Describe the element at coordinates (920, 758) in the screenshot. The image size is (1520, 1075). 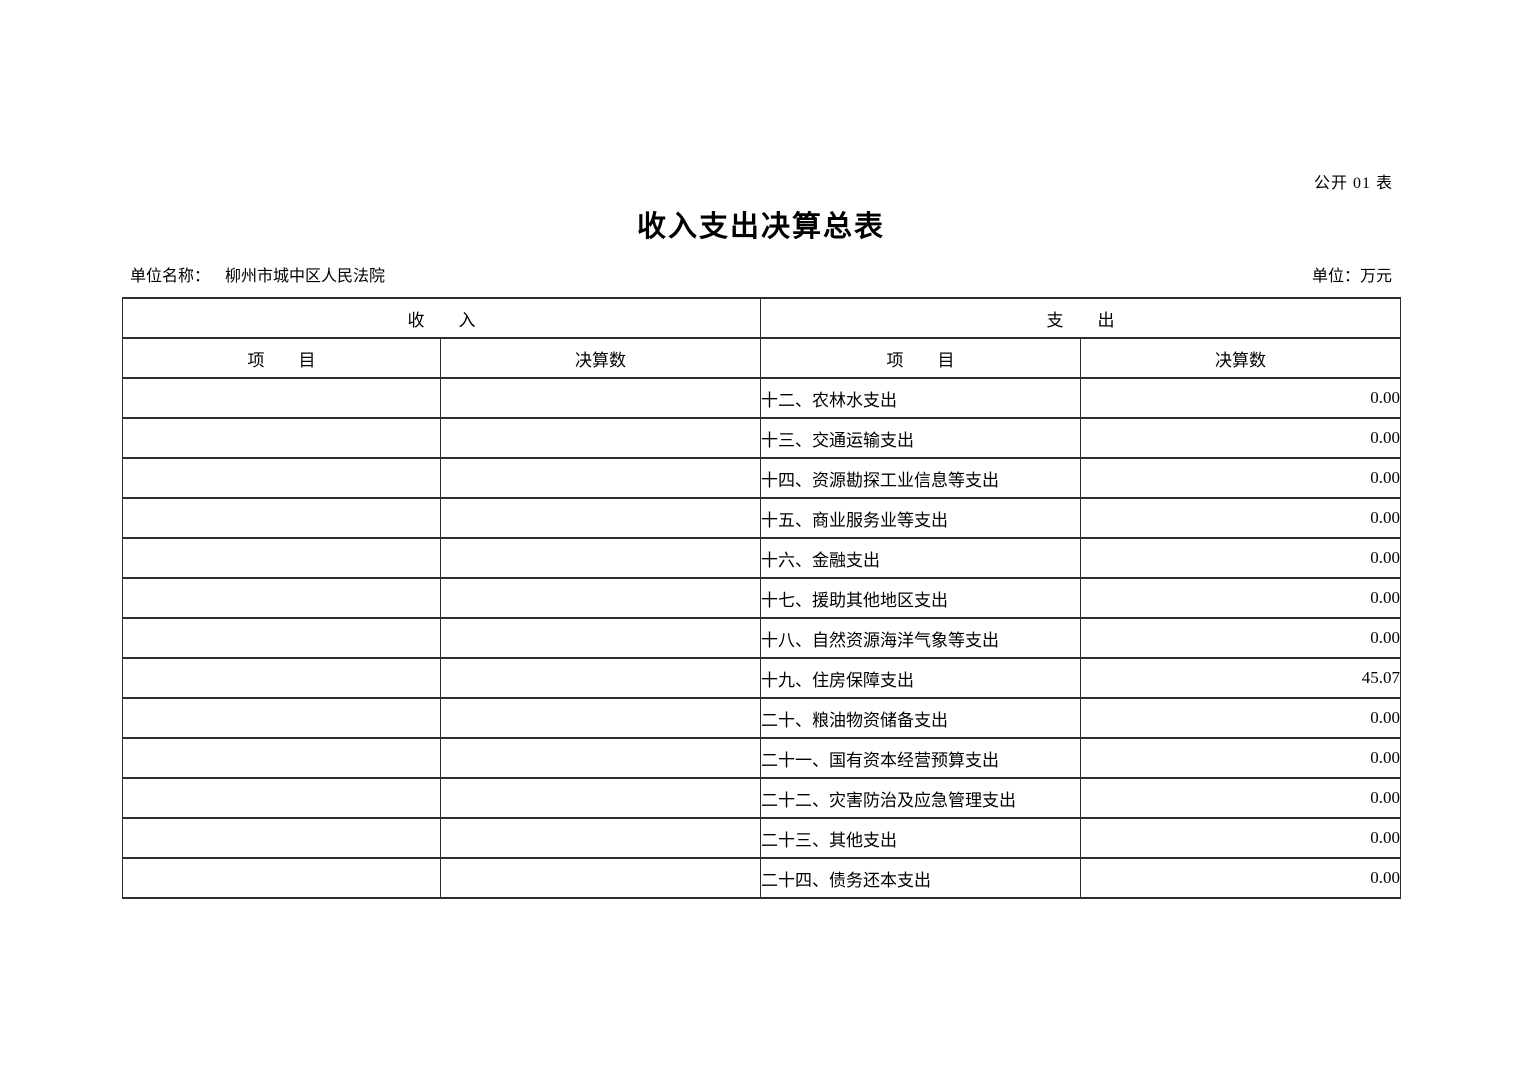
I see `expense-item-cell: 二十一、国有资本经营预算支出` at that location.